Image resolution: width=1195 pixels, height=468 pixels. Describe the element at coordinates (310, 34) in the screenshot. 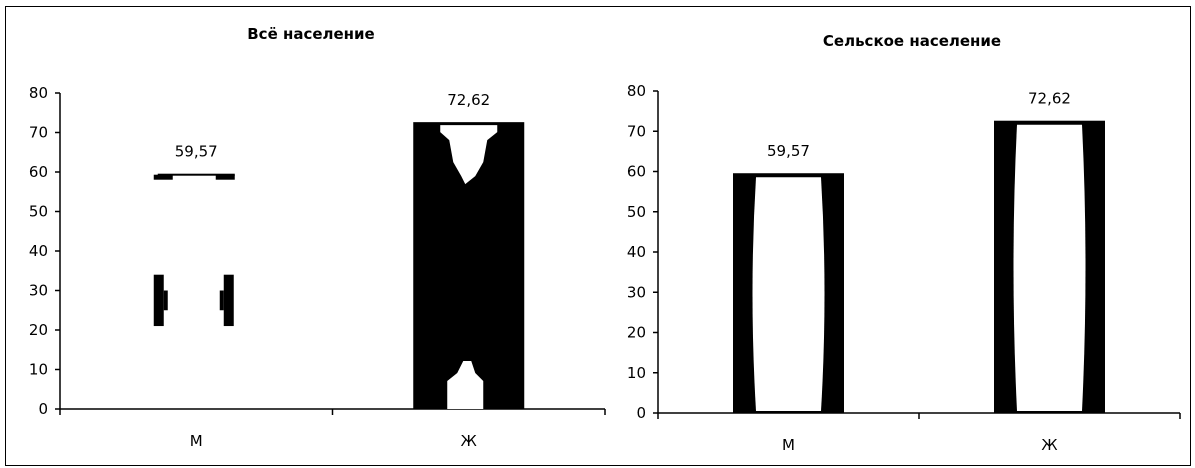

I see `chart-title: Всё население` at that location.